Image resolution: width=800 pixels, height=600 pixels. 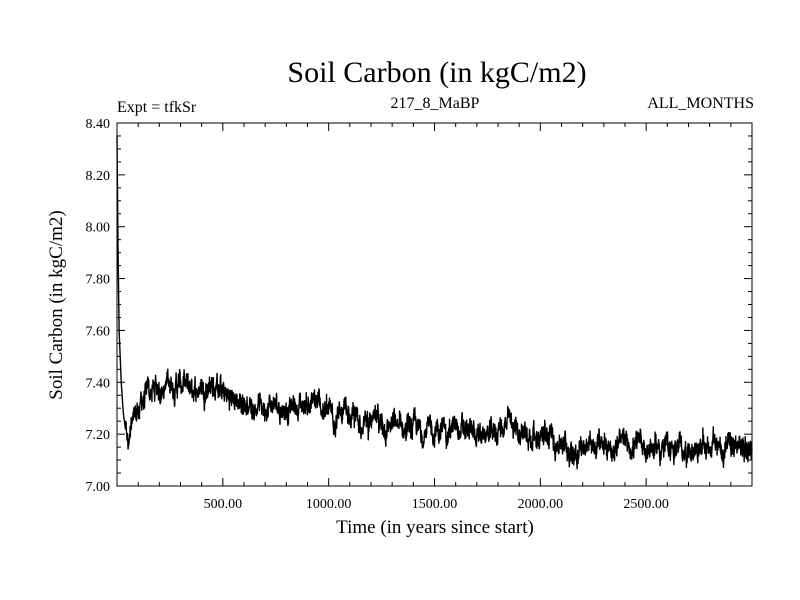 What do you see at coordinates (98, 280) in the screenshot?
I see `y-tick-label: 7.80` at bounding box center [98, 280].